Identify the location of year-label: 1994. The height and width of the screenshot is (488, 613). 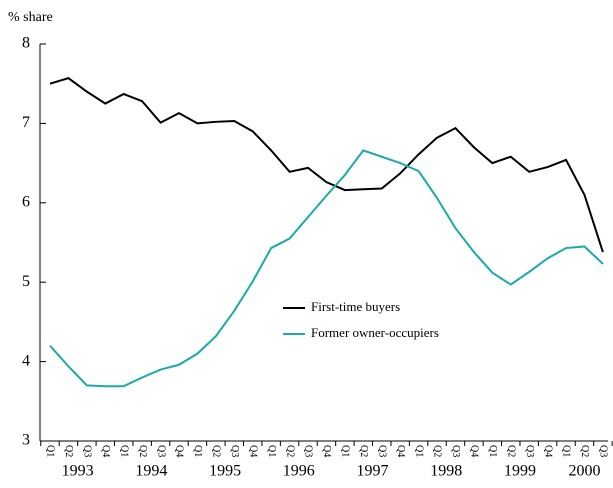
(151, 471).